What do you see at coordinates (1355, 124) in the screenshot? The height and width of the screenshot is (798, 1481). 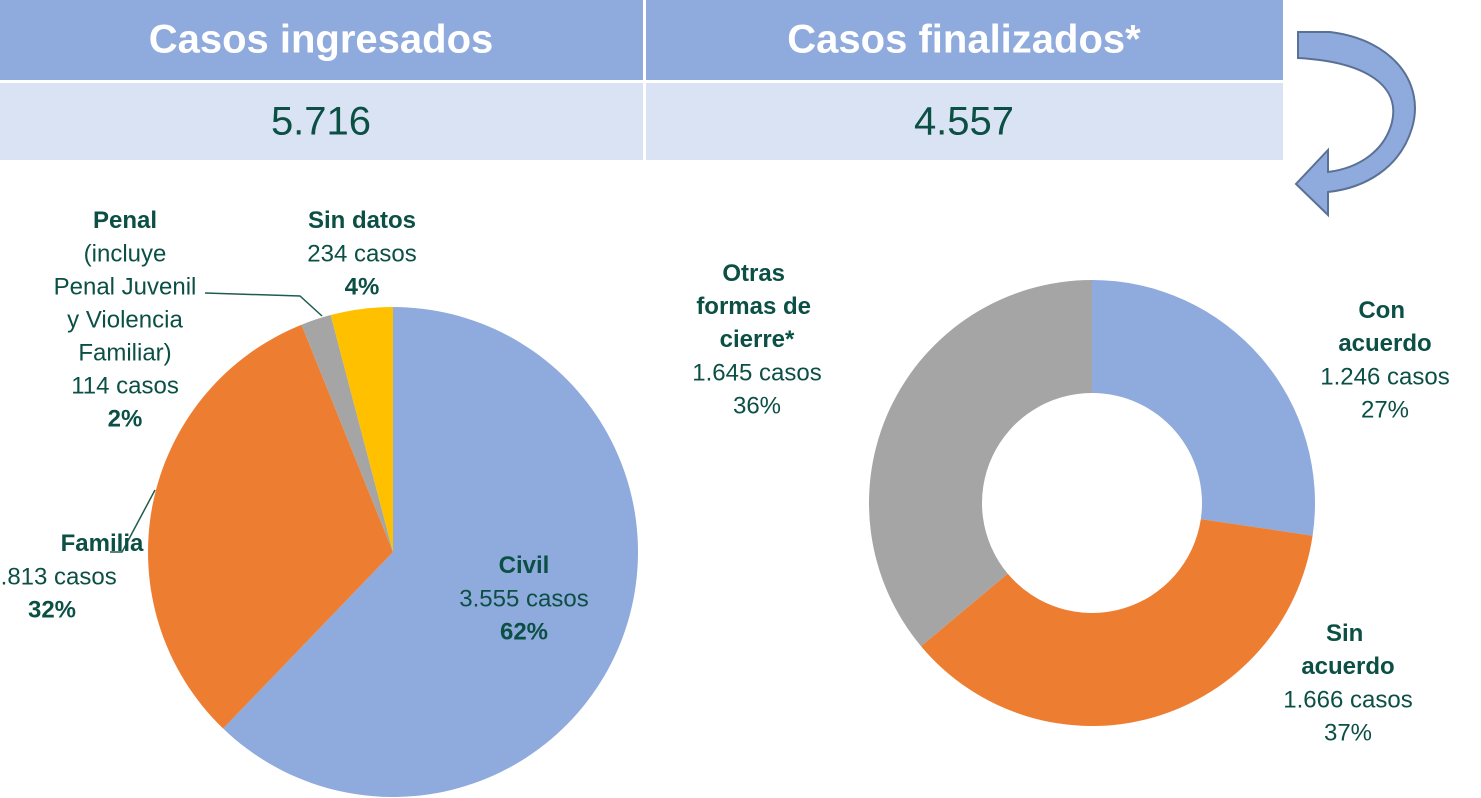 I see `curved-arrow` at bounding box center [1355, 124].